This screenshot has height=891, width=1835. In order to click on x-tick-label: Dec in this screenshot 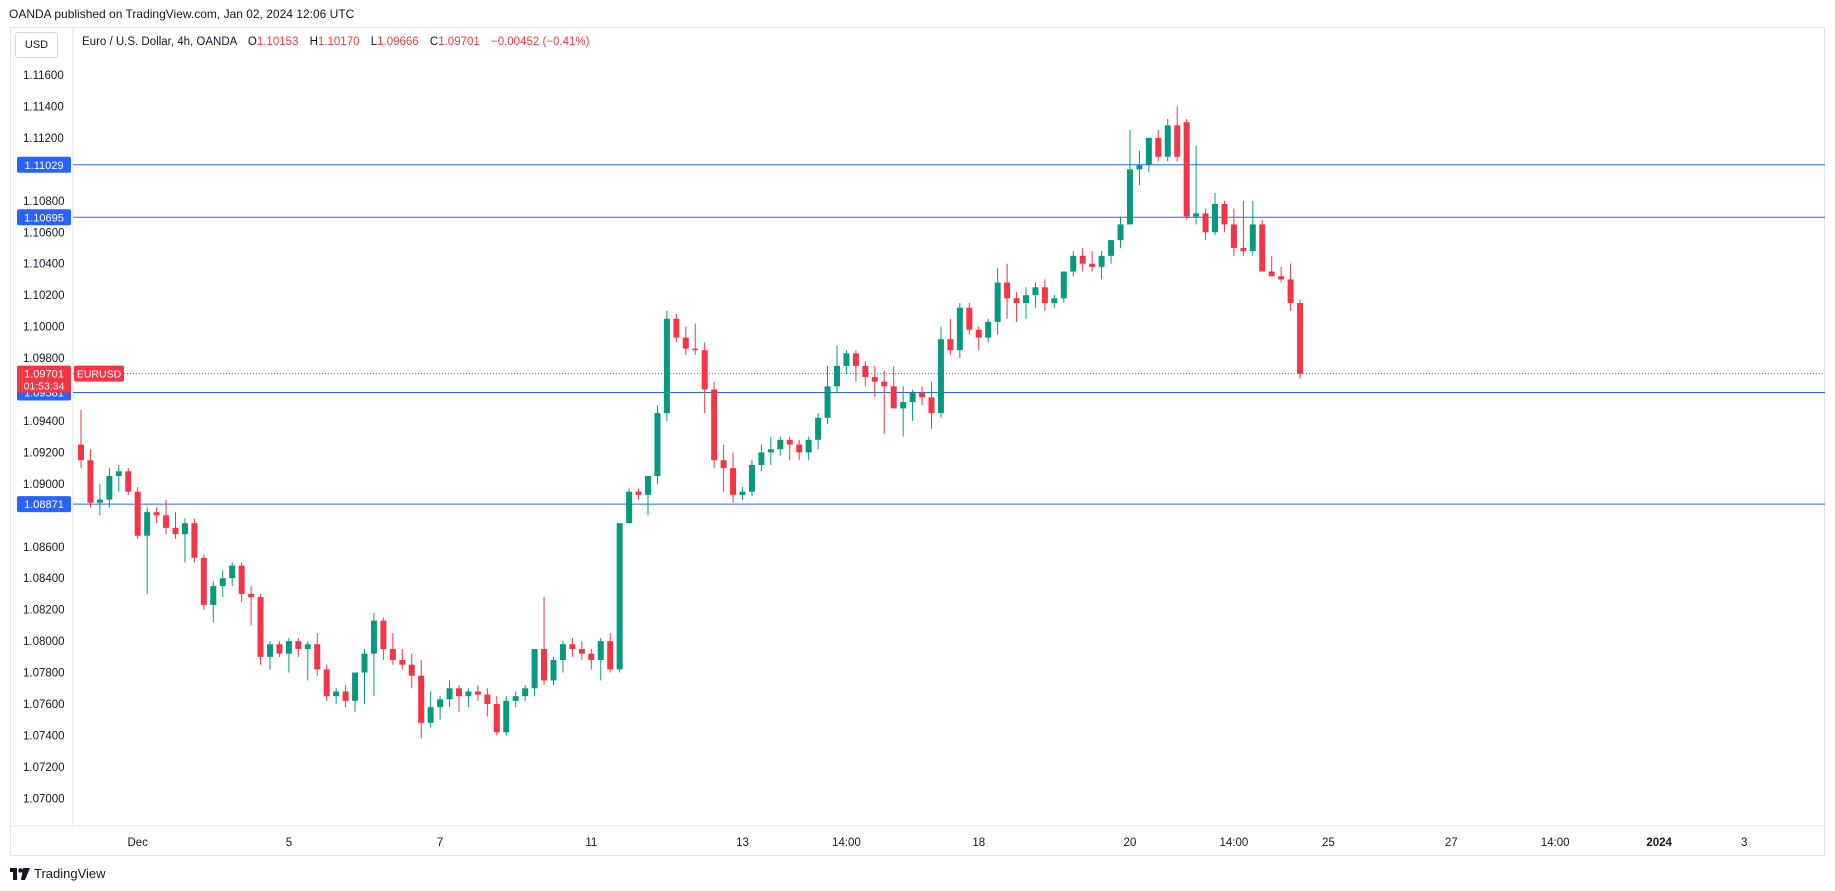, I will do `click(137, 843)`.